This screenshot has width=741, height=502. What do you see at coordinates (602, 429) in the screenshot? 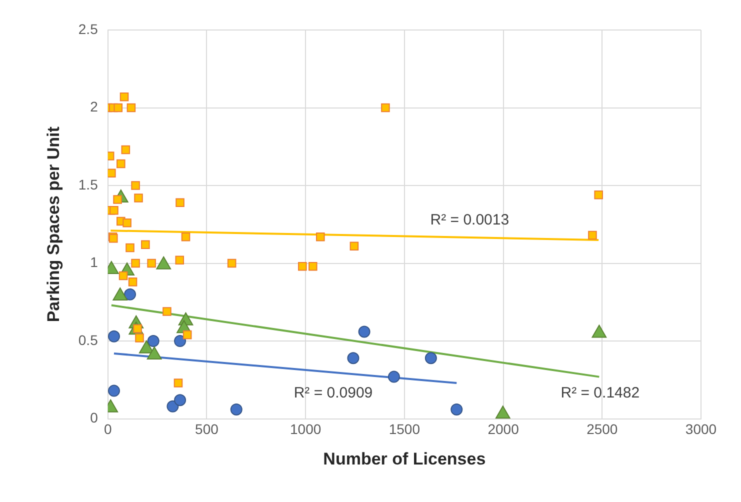
I see `x-tick-label: 2500` at bounding box center [602, 429].